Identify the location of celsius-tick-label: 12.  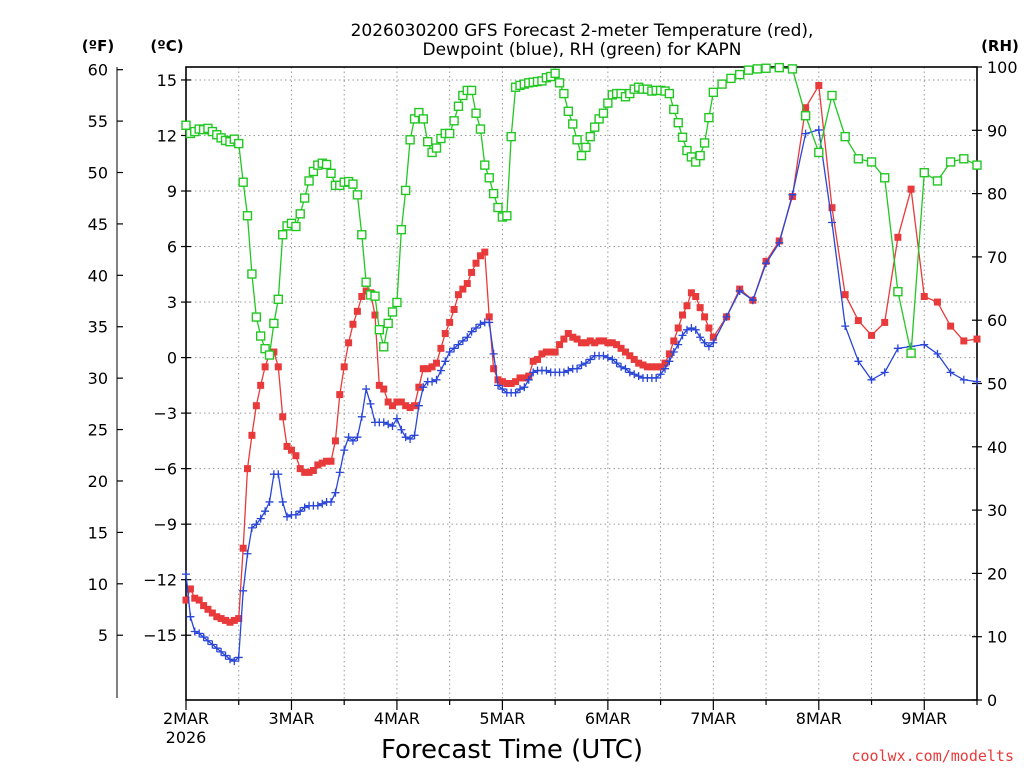
(167, 135).